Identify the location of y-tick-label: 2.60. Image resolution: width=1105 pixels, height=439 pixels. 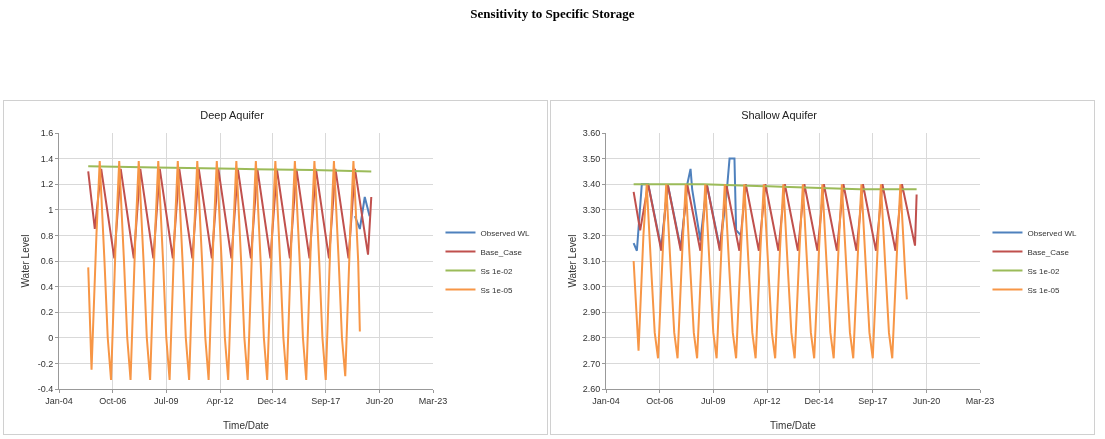
(591, 389).